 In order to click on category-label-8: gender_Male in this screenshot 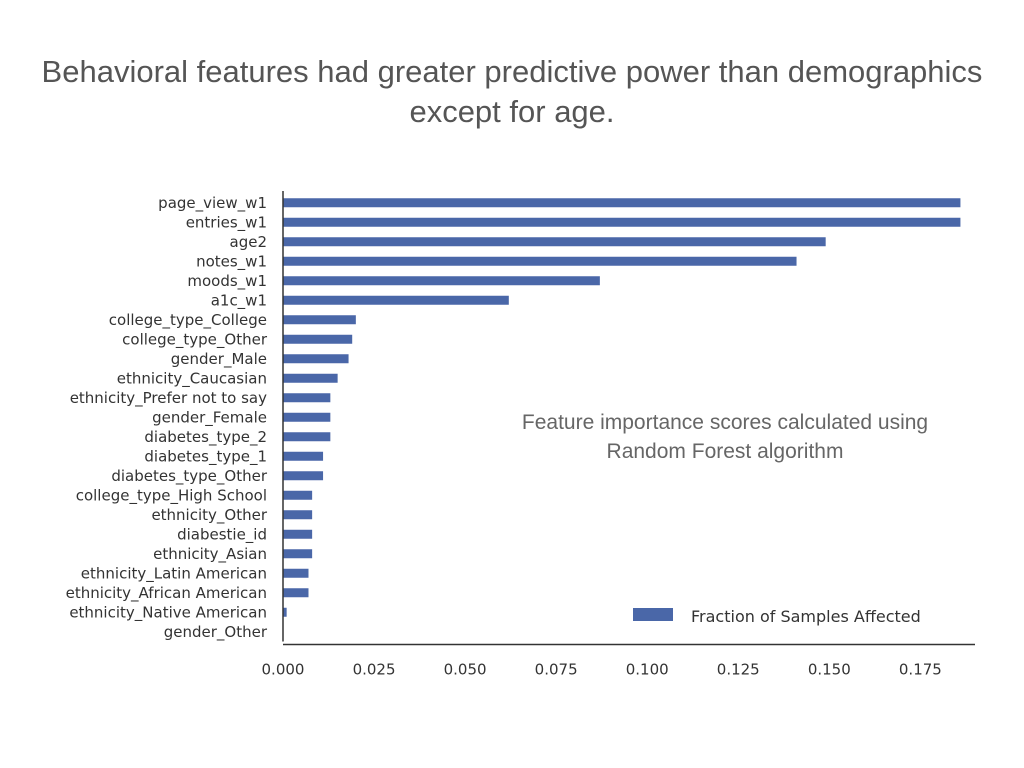, I will do `click(219, 359)`.